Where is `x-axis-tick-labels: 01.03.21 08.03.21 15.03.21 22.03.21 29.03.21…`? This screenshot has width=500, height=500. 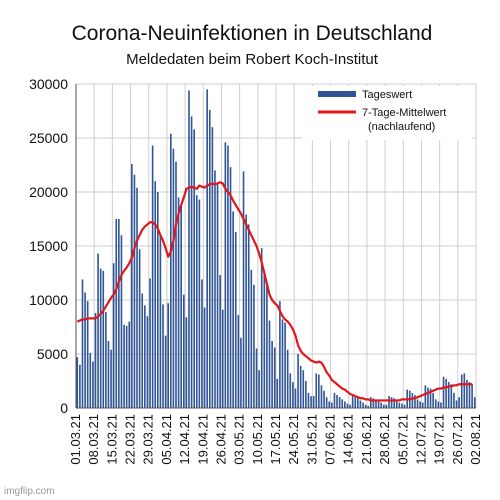 x-axis-tick-labels: 01.03.21 08.03.21 15.03.21 22.03.21 29.03.21… is located at coordinates (275, 439).